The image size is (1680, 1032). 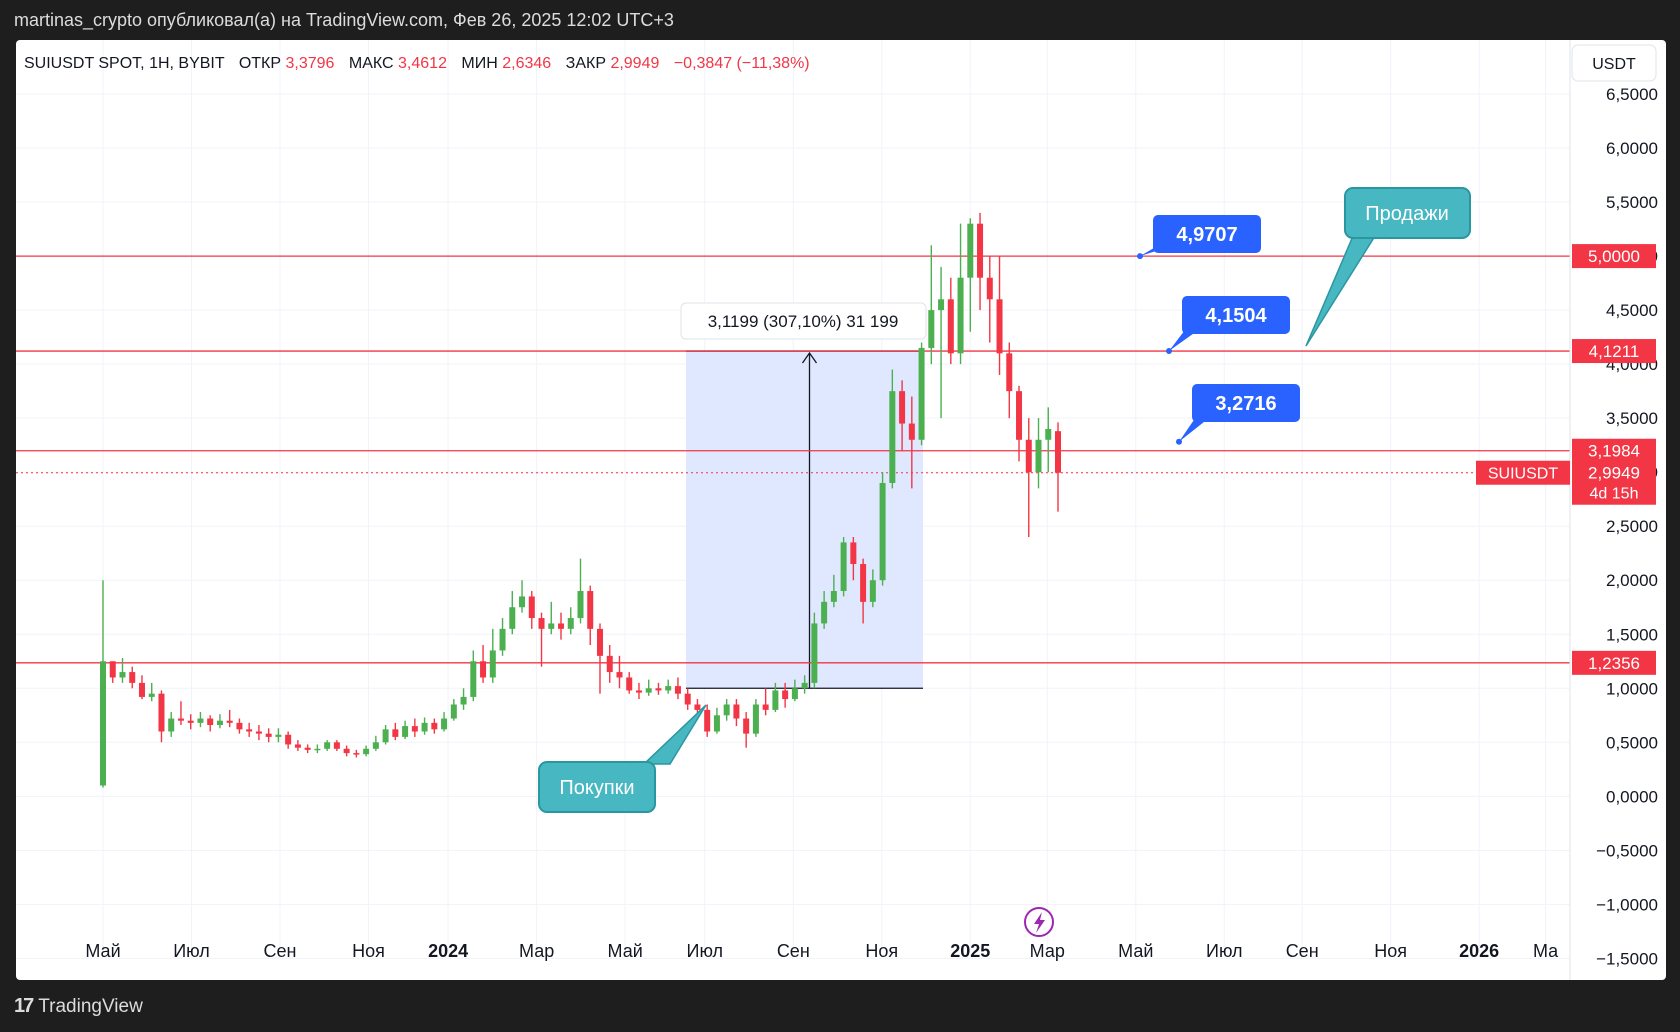 I want to click on time-tick-label: Июл, so click(x=1224, y=951).